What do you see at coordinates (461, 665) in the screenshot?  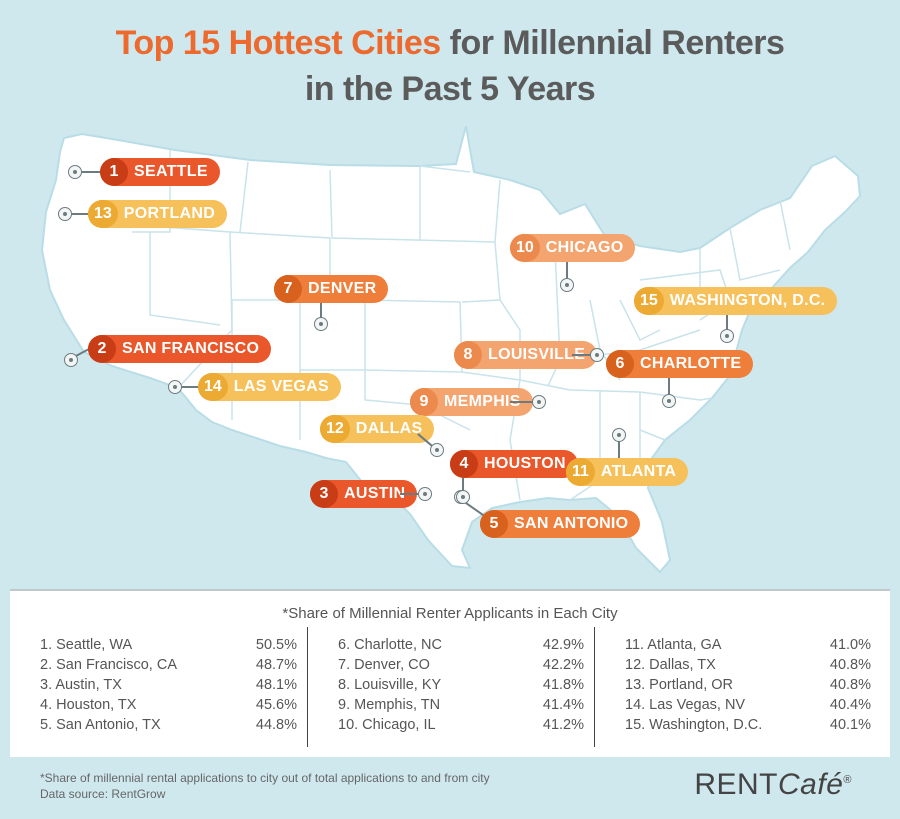 I see `table-row: 7. Denver, CO 42.2%` at bounding box center [461, 665].